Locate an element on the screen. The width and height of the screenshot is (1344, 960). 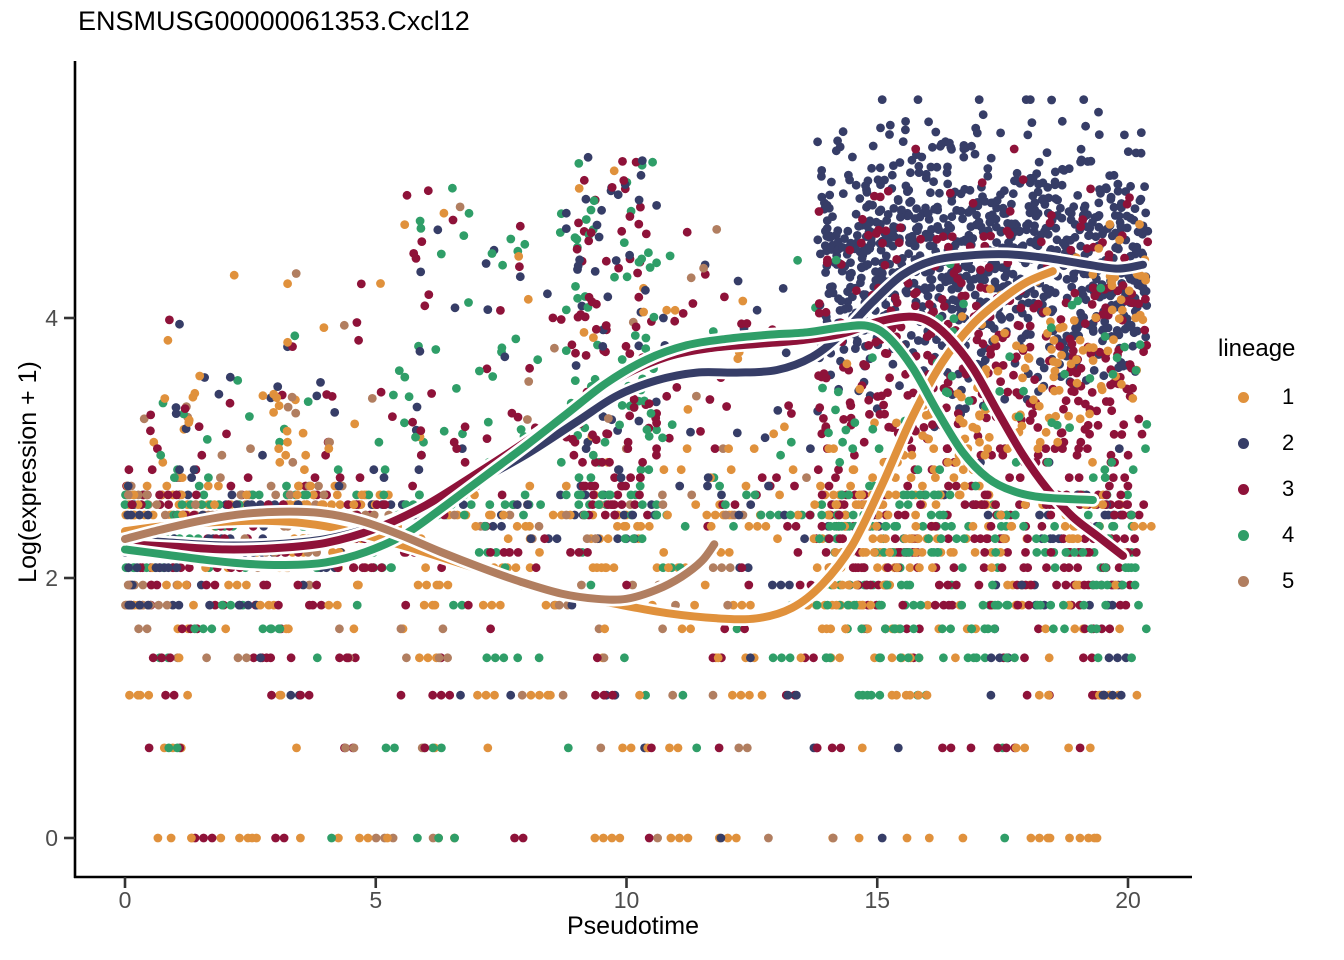
x-tick-label-10: 10 is located at coordinates (626, 900).